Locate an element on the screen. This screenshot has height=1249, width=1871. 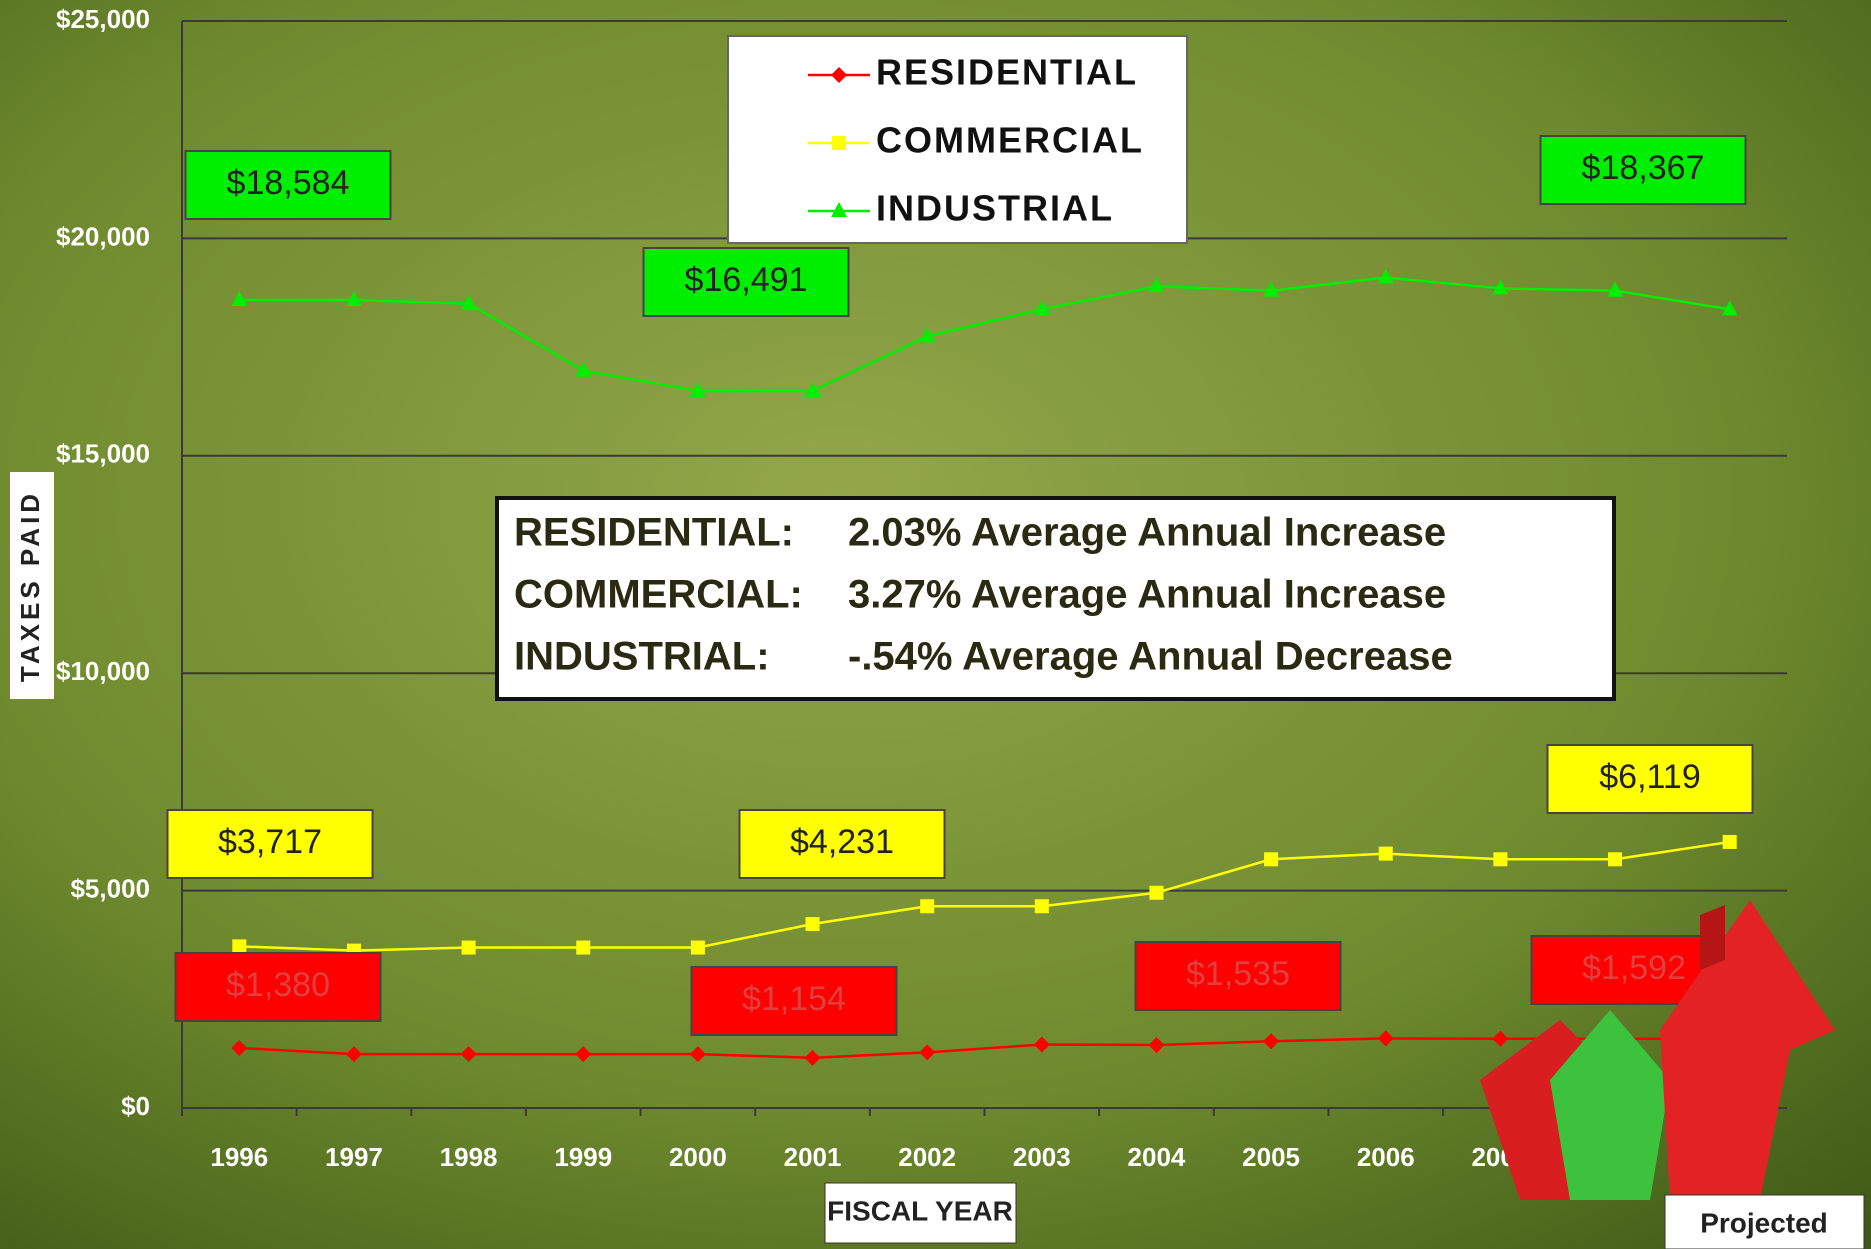
y-tick-label: $25,000 is located at coordinates (103, 19).